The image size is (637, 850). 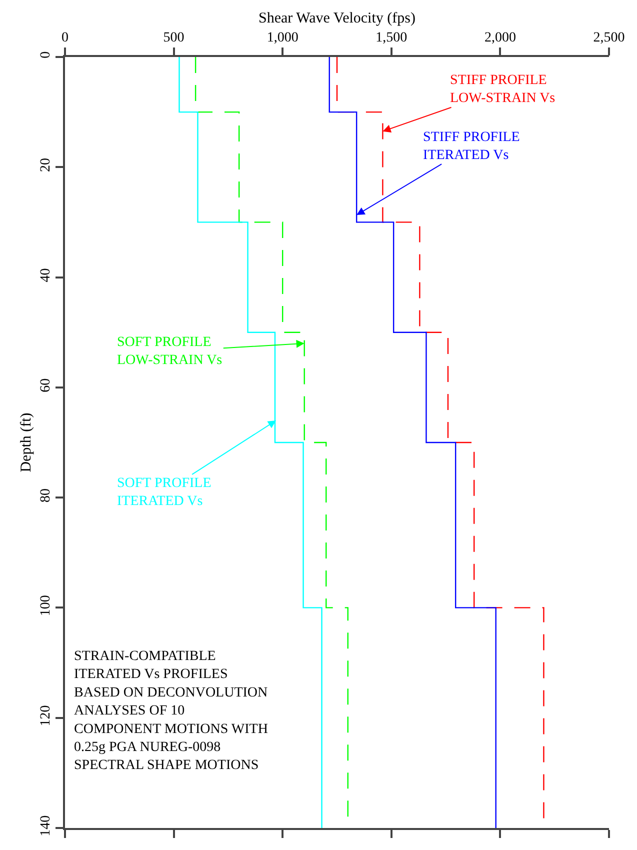 I want to click on annotation: STIFF PROFILE LOW-STRAIN Vs, so click(x=503, y=89).